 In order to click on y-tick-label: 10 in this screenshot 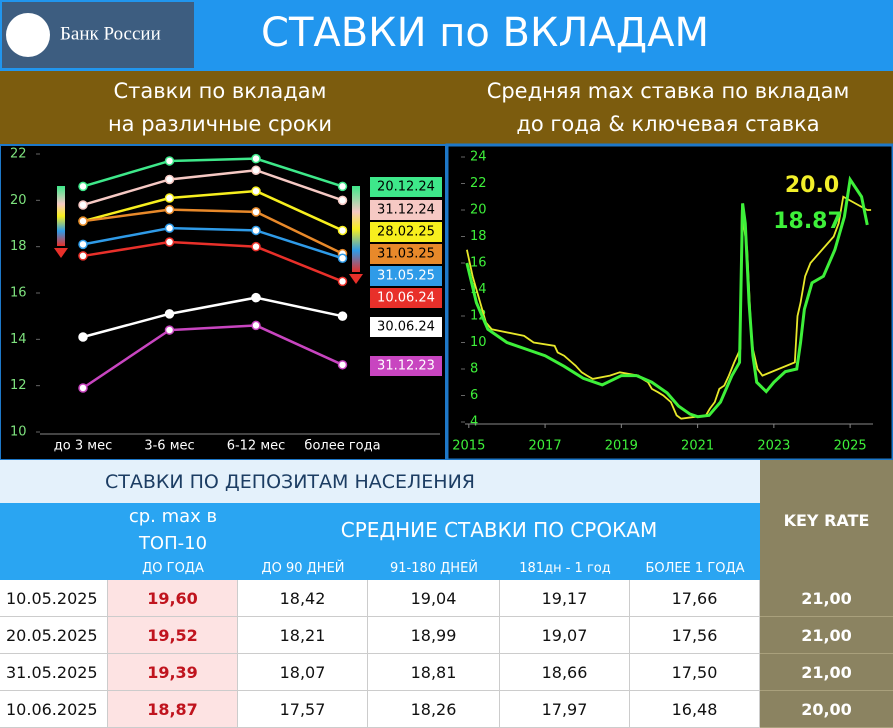, I will do `click(18, 432)`.